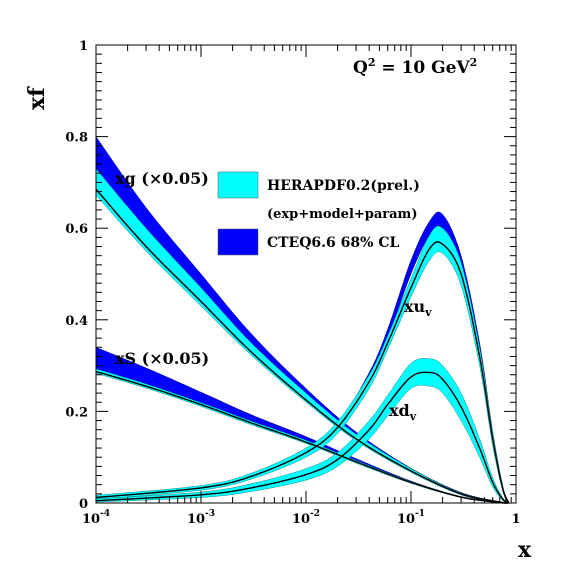 The width and height of the screenshot is (567, 571). I want to click on annotation-xg: xg (×0.05), so click(162, 178).